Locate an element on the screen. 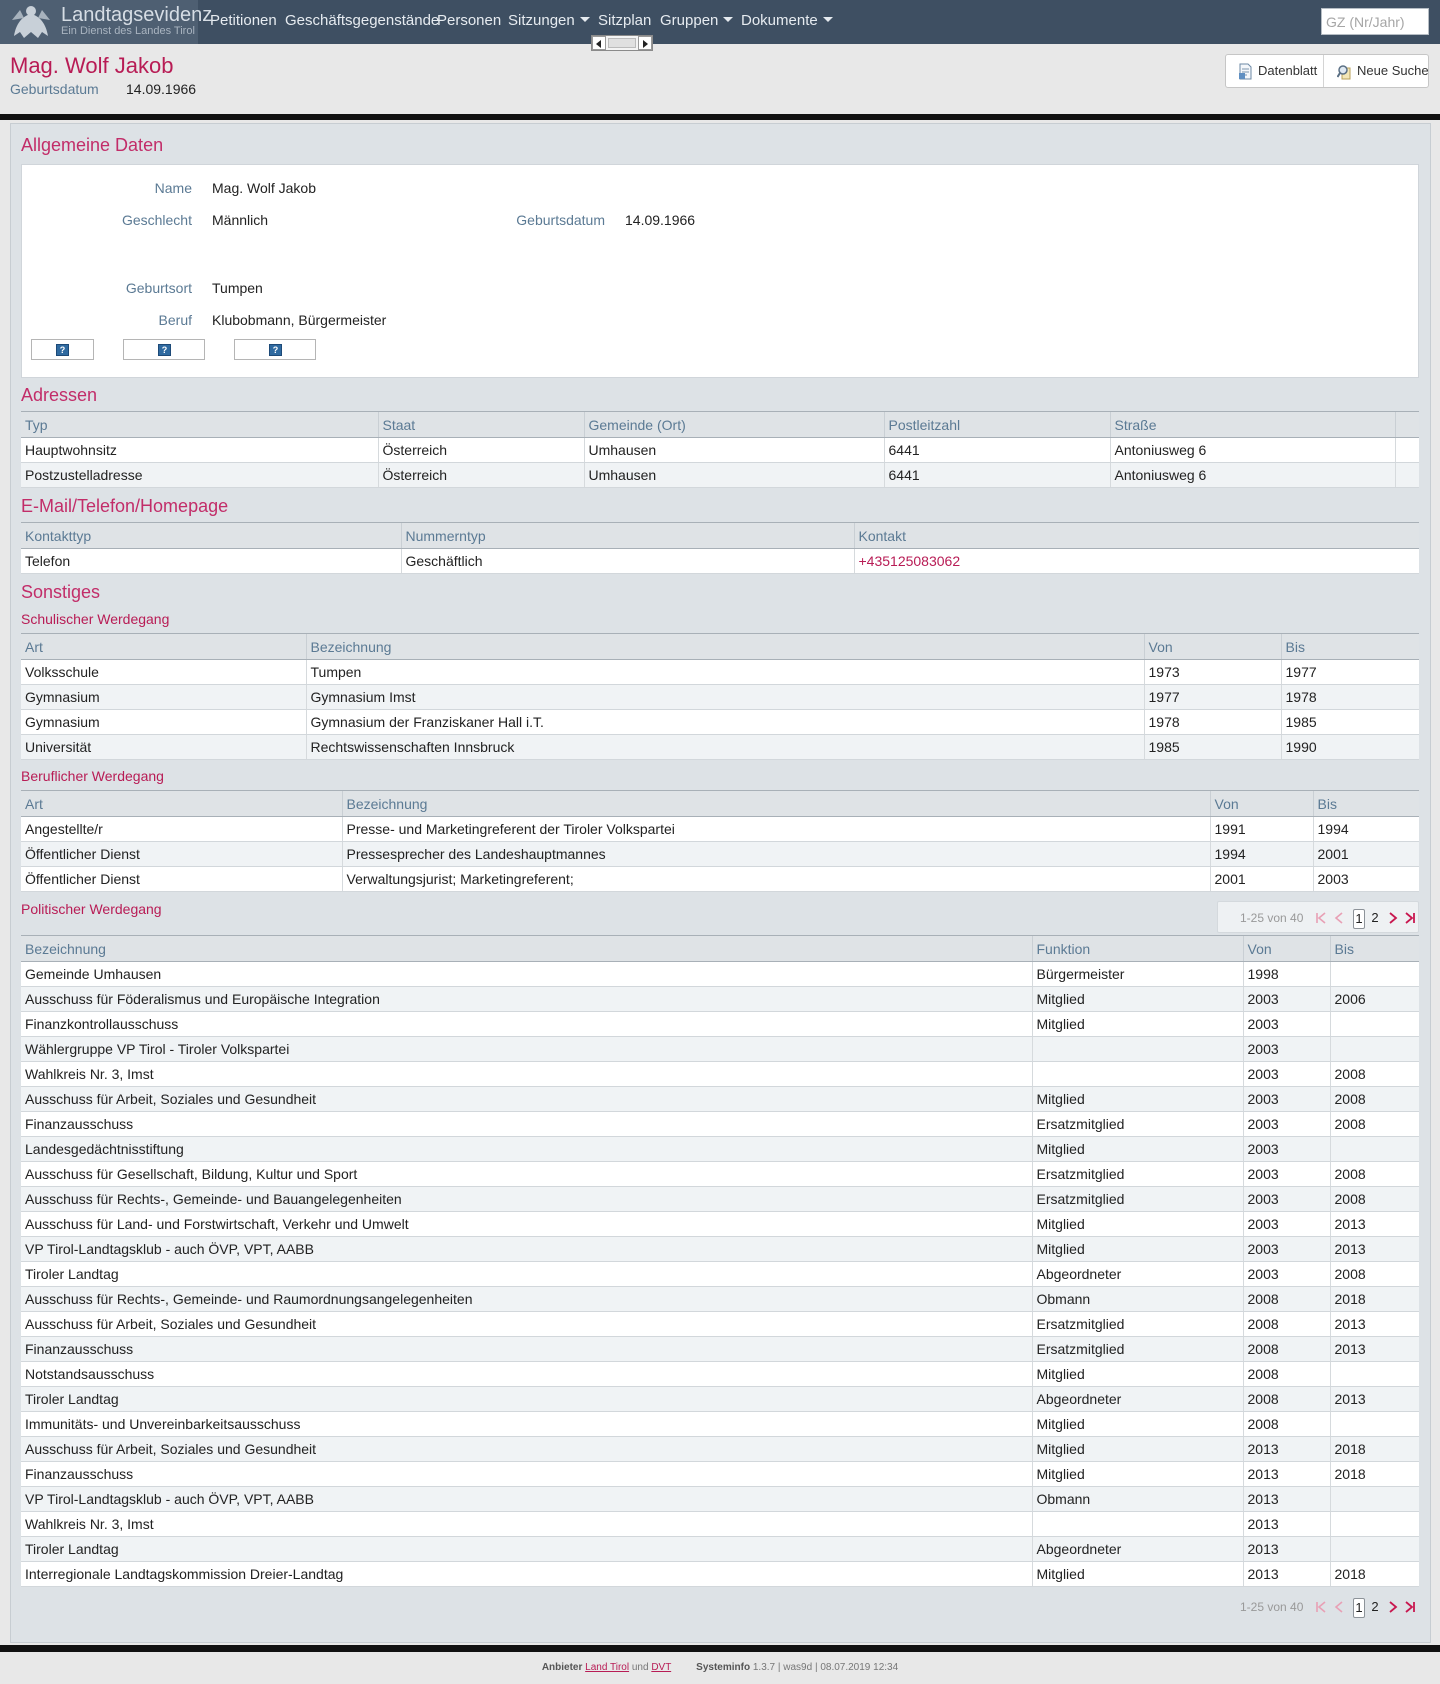 Image resolution: width=1440 pixels, height=1684 pixels. scroll-right-button is located at coordinates (645, 43).